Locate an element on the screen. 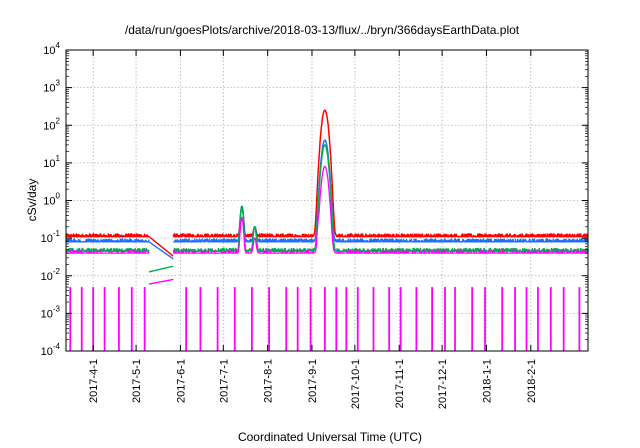 The width and height of the screenshot is (640, 448). y-axis-label: cSv/day is located at coordinates (32, 200).